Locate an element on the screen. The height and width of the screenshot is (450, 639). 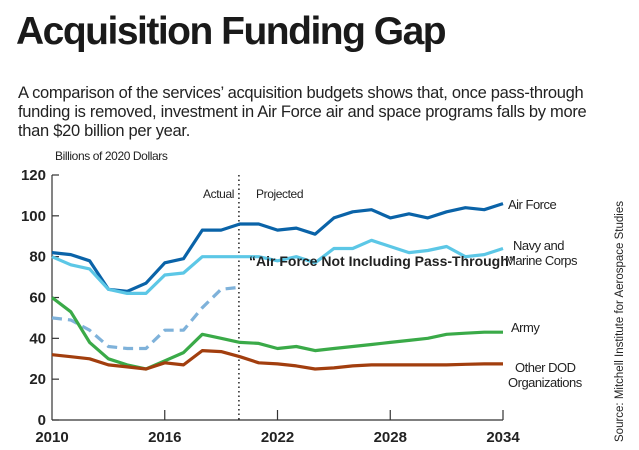
x-tick-label: 2034 is located at coordinates (503, 437).